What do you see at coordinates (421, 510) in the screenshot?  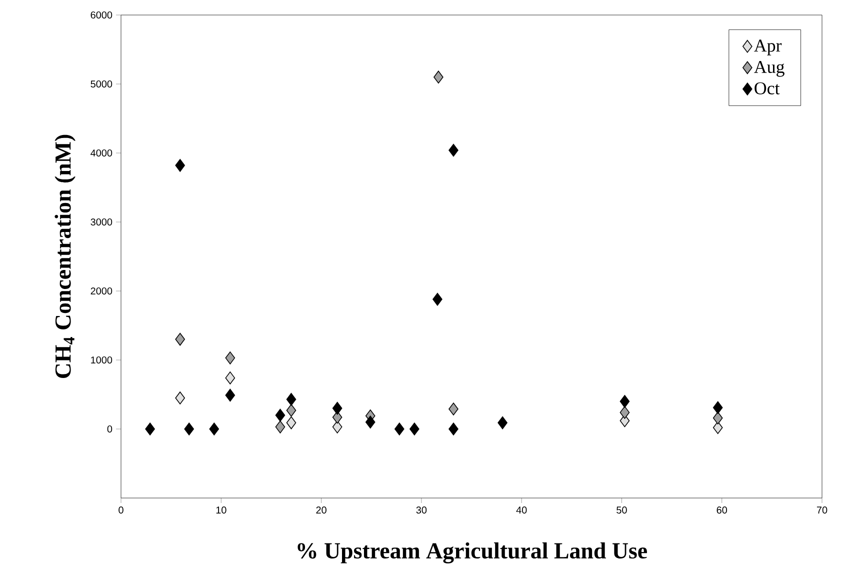 I see `x-tick-label: 30` at bounding box center [421, 510].